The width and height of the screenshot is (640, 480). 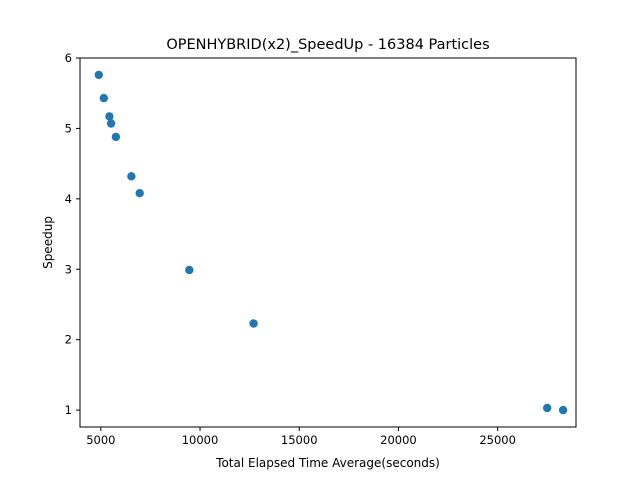 What do you see at coordinates (68, 128) in the screenshot?
I see `y-tick-label: 5` at bounding box center [68, 128].